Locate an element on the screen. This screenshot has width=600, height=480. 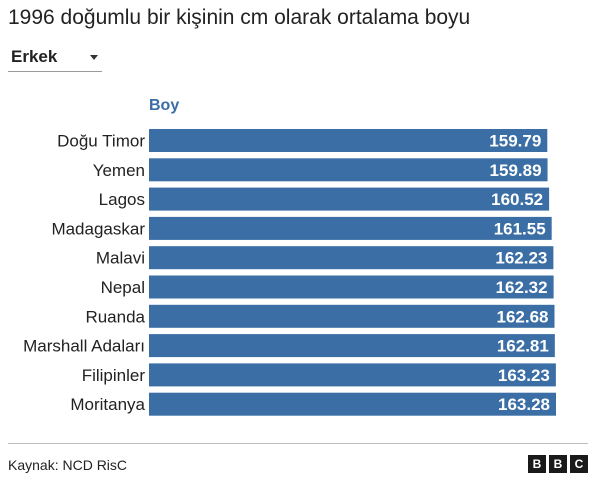
series-label: Boy is located at coordinates (164, 105).